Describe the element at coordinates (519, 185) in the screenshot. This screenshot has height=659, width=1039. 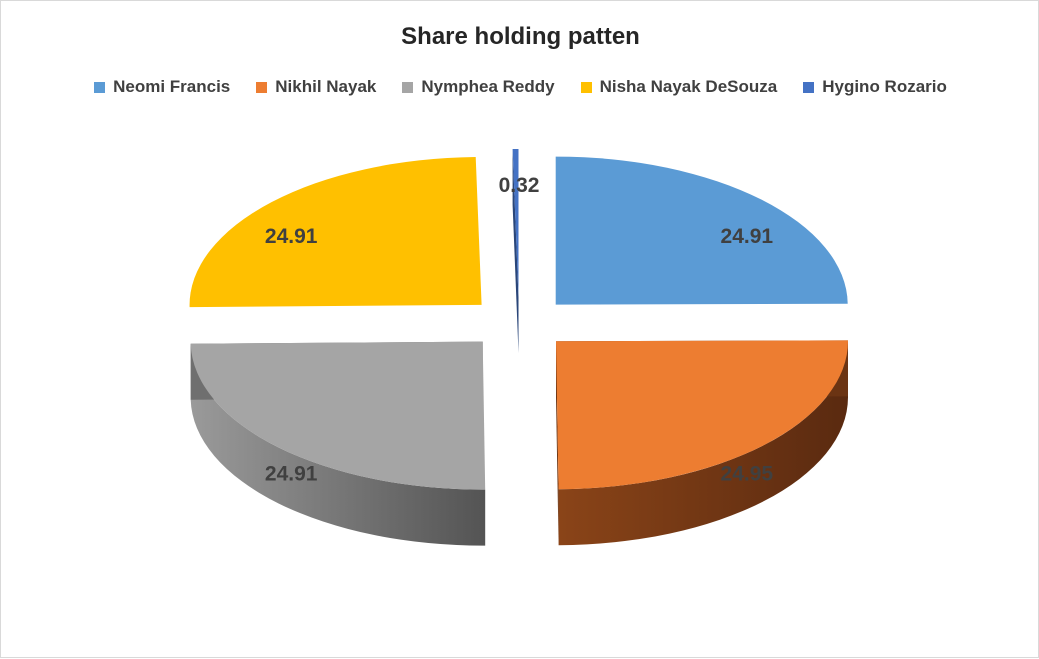
I see `pie-data-label: 0.32` at that location.